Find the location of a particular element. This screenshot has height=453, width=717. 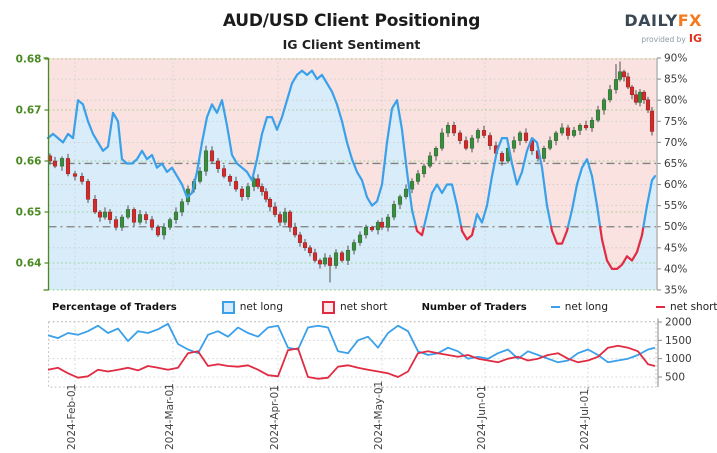

net-short-line-swatch is located at coordinates (660, 307).